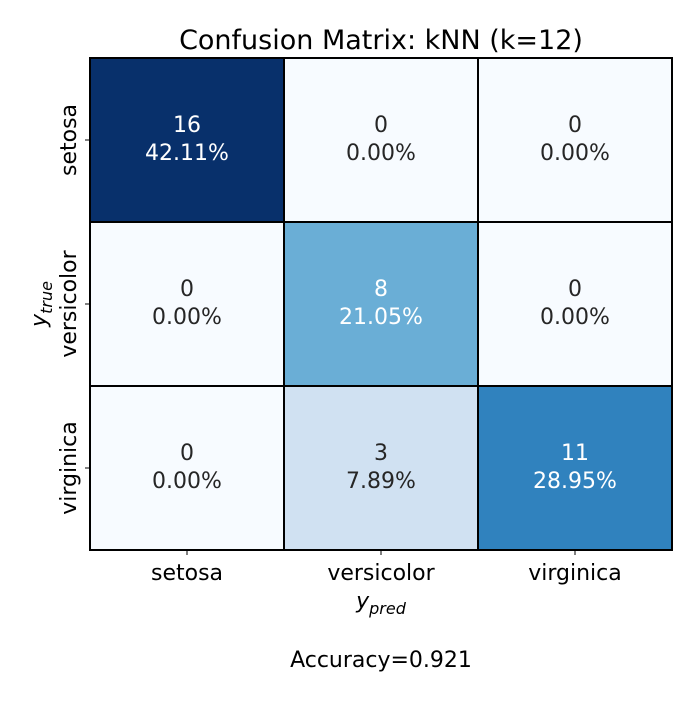 This screenshot has width=700, height=705. What do you see at coordinates (381, 573) in the screenshot?
I see `x-tick-label: versicolor` at bounding box center [381, 573].